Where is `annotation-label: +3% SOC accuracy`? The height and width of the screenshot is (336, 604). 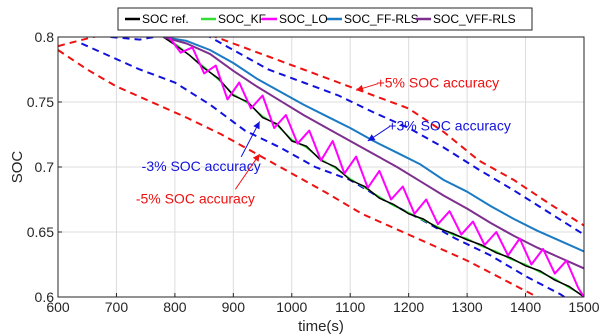 annotation-label: +3% SOC accuracy is located at coordinates (449, 126).